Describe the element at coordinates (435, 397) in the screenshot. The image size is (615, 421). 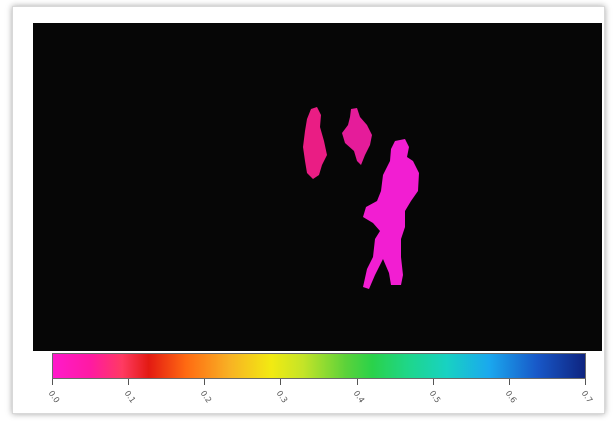
I see `colorbar-tick-label: 0.5` at that location.